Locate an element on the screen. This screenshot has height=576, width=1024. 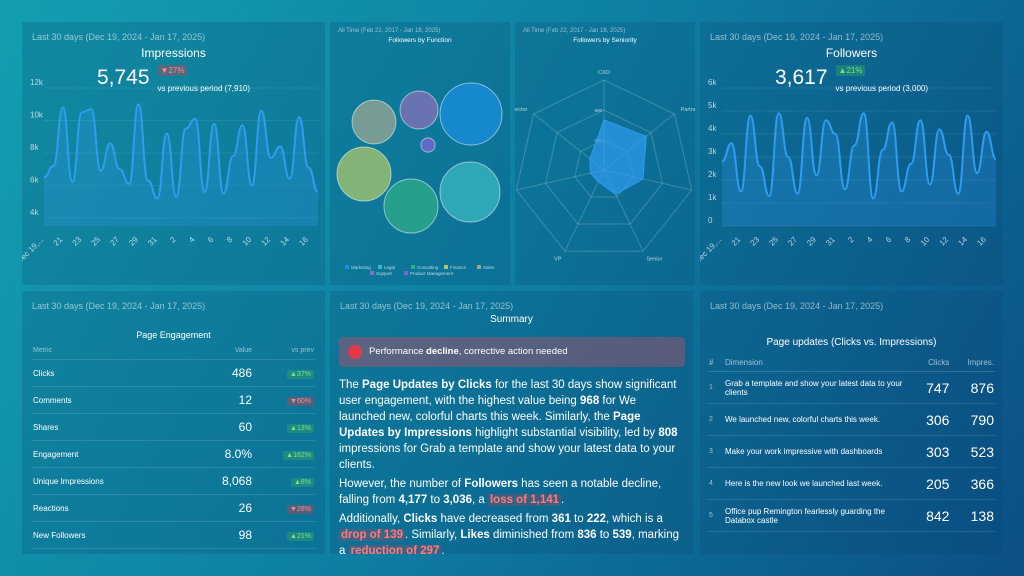
bold-text: Page Updates by Clicks is located at coordinates (427, 385).